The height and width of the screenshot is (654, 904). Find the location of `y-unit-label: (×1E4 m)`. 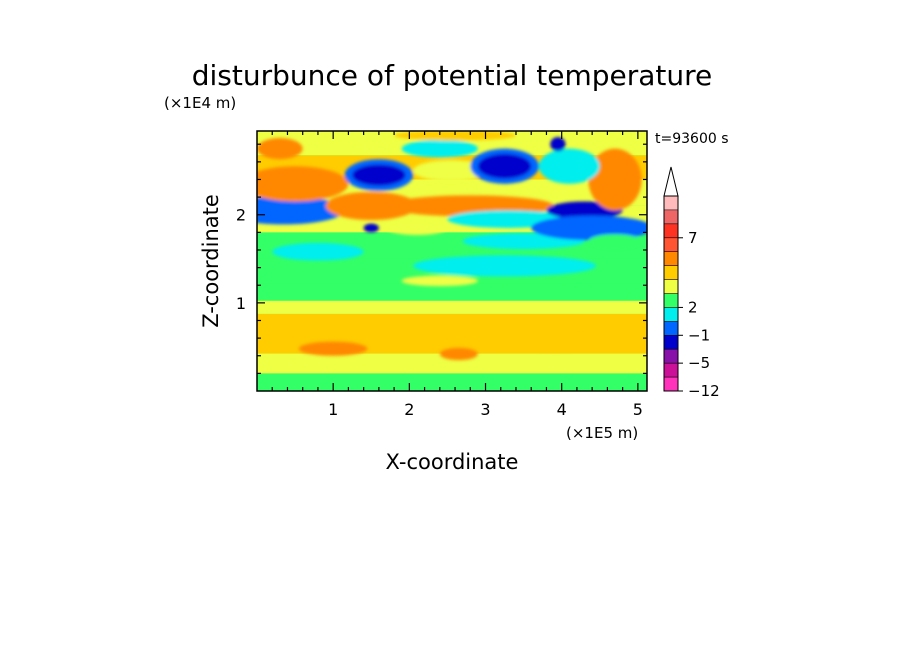

y-unit-label: (×1E4 m) is located at coordinates (200, 103).